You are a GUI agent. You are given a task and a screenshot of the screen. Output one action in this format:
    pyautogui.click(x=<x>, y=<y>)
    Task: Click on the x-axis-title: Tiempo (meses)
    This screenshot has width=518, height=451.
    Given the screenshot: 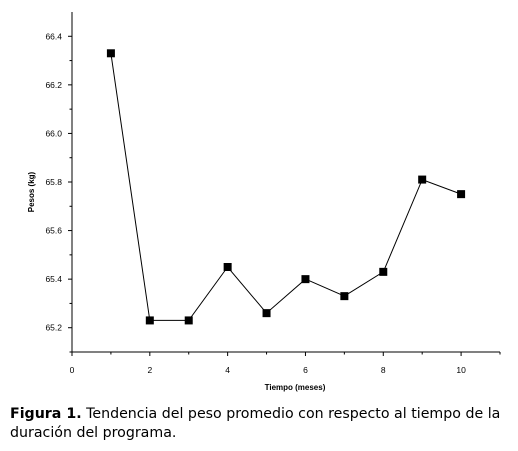 What is the action you would take?
    pyautogui.click(x=295, y=387)
    